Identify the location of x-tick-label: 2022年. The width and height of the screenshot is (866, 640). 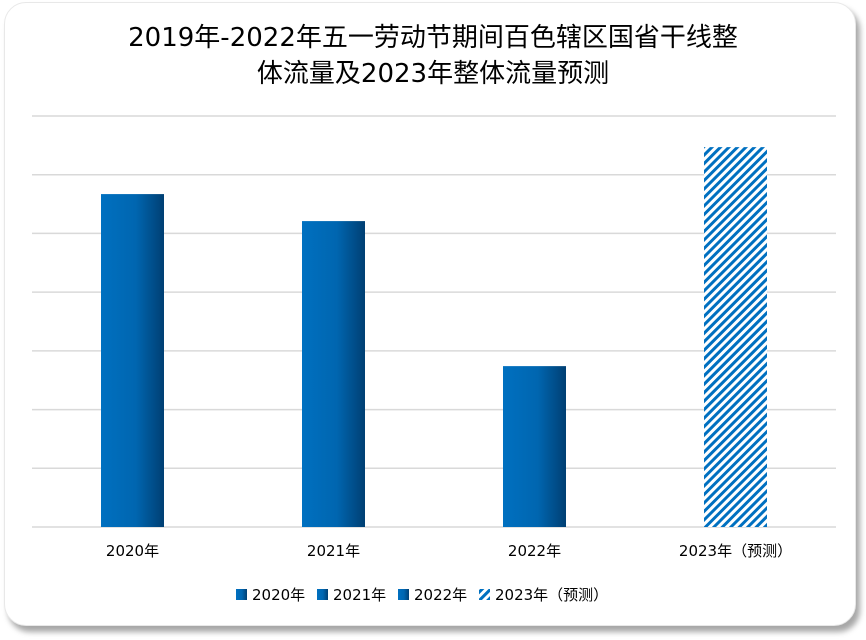
(534, 551).